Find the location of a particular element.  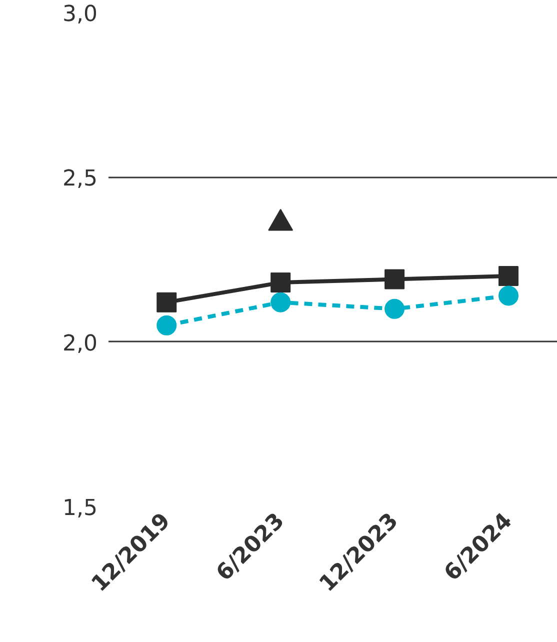

y-tick-label: 2,0 is located at coordinates (80, 343).